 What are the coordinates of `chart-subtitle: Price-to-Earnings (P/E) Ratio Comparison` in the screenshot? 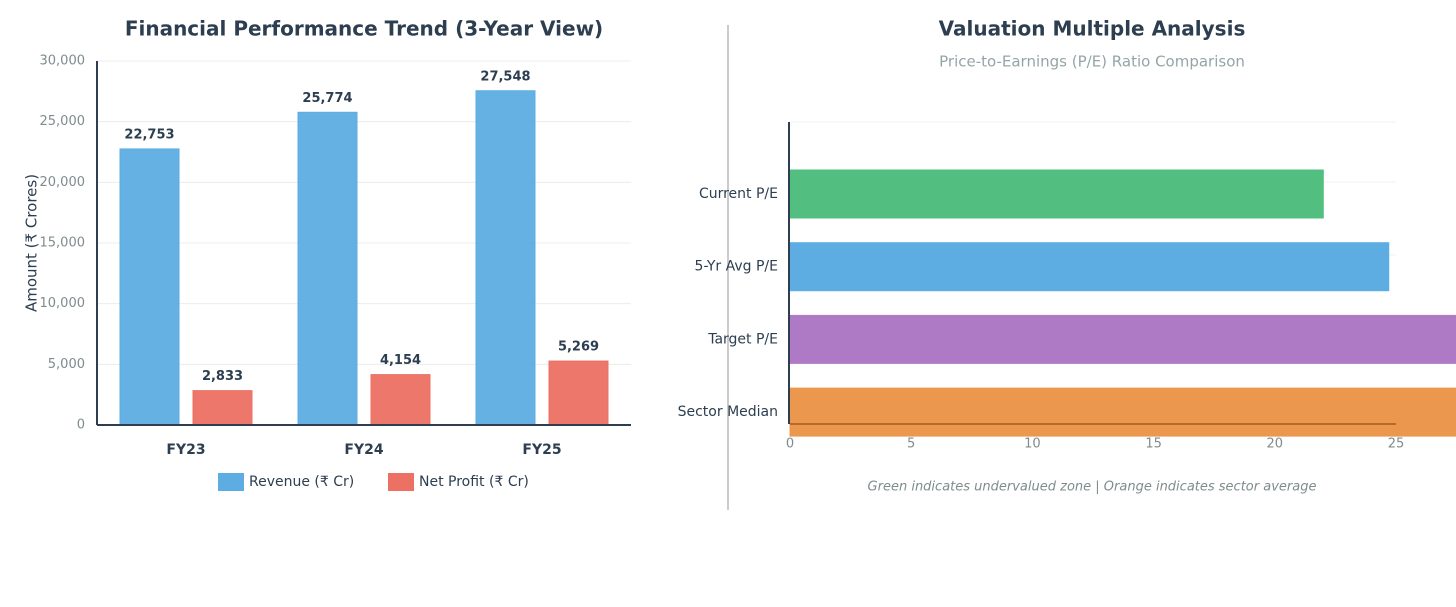 It's located at (1092, 62).